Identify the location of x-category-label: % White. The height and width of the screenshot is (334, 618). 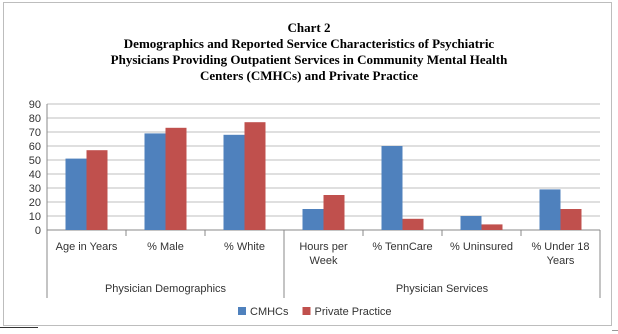
(244, 247).